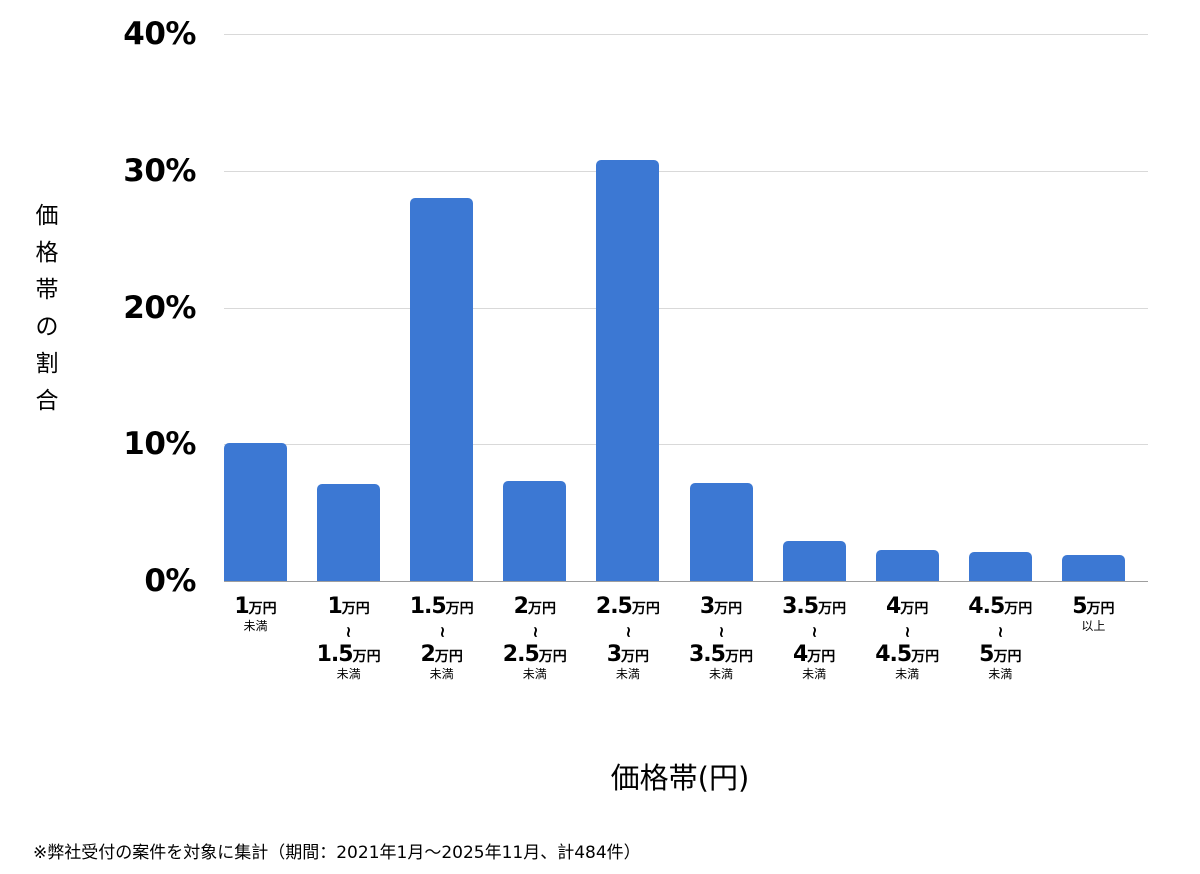  What do you see at coordinates (159, 34) in the screenshot?
I see `y-tick-label: 40%` at bounding box center [159, 34].